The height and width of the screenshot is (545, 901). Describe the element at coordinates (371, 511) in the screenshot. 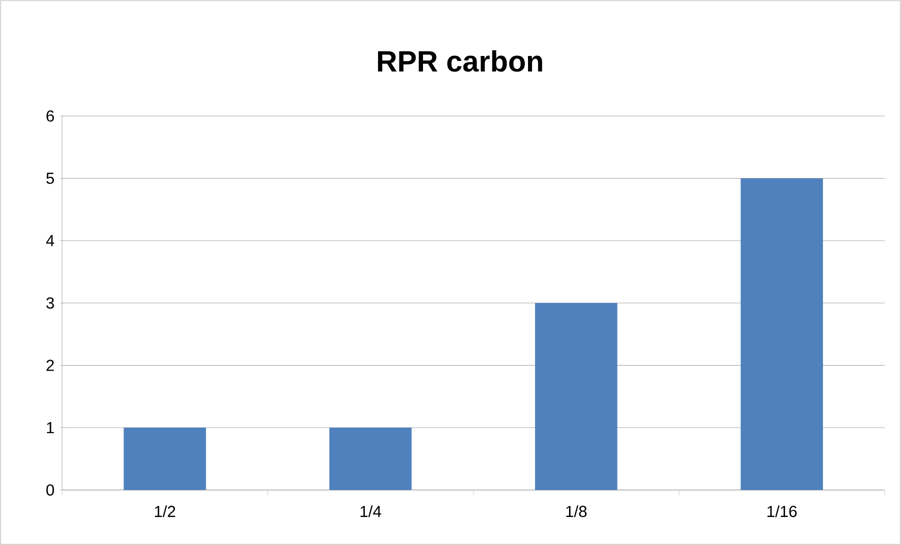

I see `x-tick-label: 1/4` at that location.